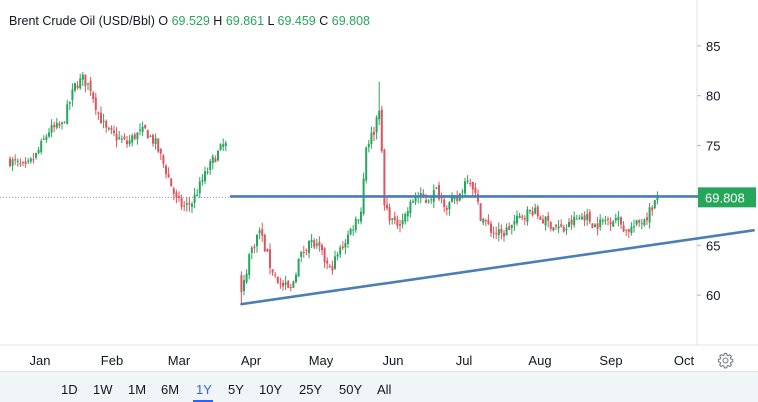 This screenshot has height=402, width=758. What do you see at coordinates (137, 389) in the screenshot?
I see `range-1m: 1M` at bounding box center [137, 389].